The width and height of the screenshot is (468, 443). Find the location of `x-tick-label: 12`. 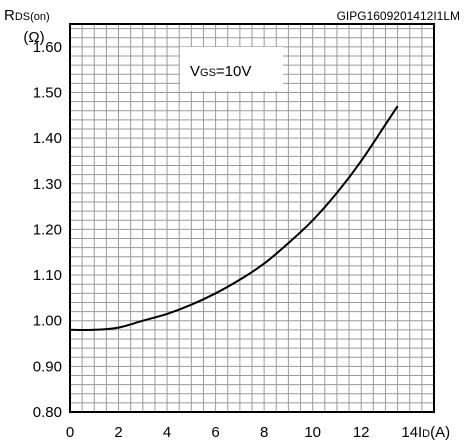

x-tick-label: 12 is located at coordinates (361, 432).